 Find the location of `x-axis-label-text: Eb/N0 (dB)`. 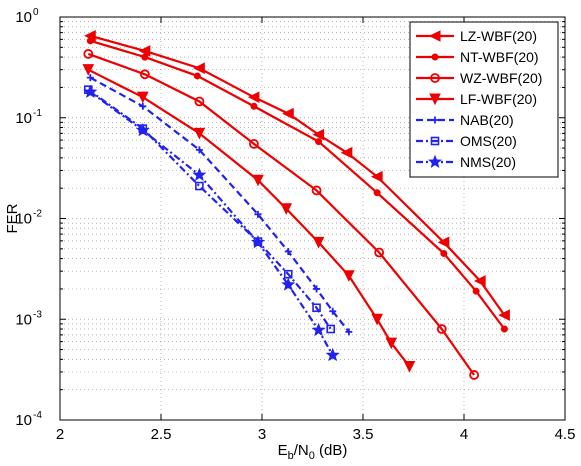

x-axis-label-text: Eb/N0 (dB) is located at coordinates (313, 452).